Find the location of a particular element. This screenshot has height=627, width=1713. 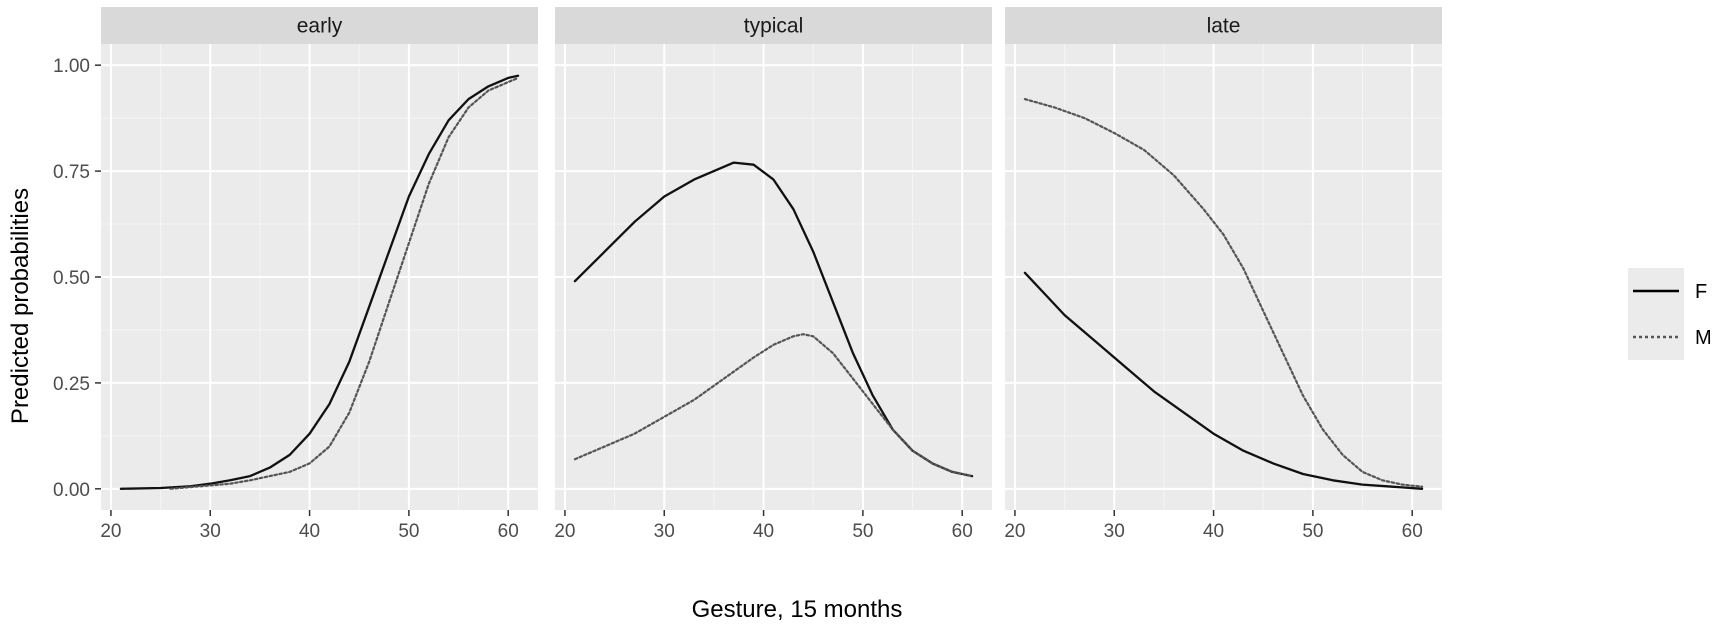

facet-strip-typical is located at coordinates (773, 25).